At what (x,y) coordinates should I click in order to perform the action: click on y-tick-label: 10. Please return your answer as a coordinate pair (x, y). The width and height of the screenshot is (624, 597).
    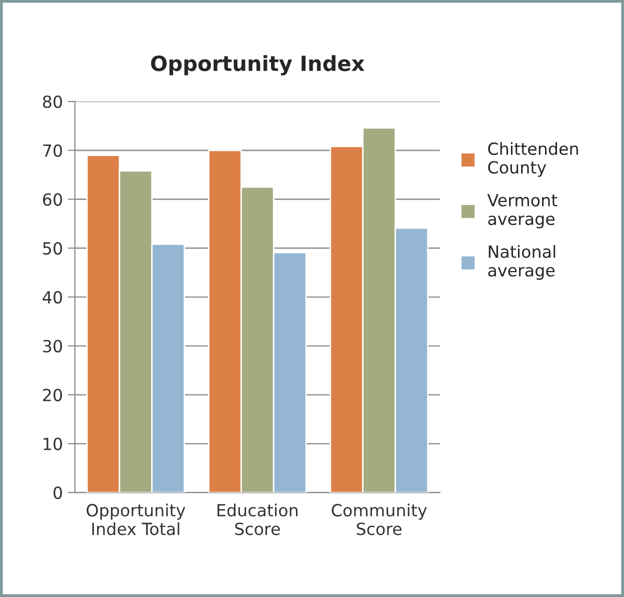
    Looking at the image, I should click on (53, 444).